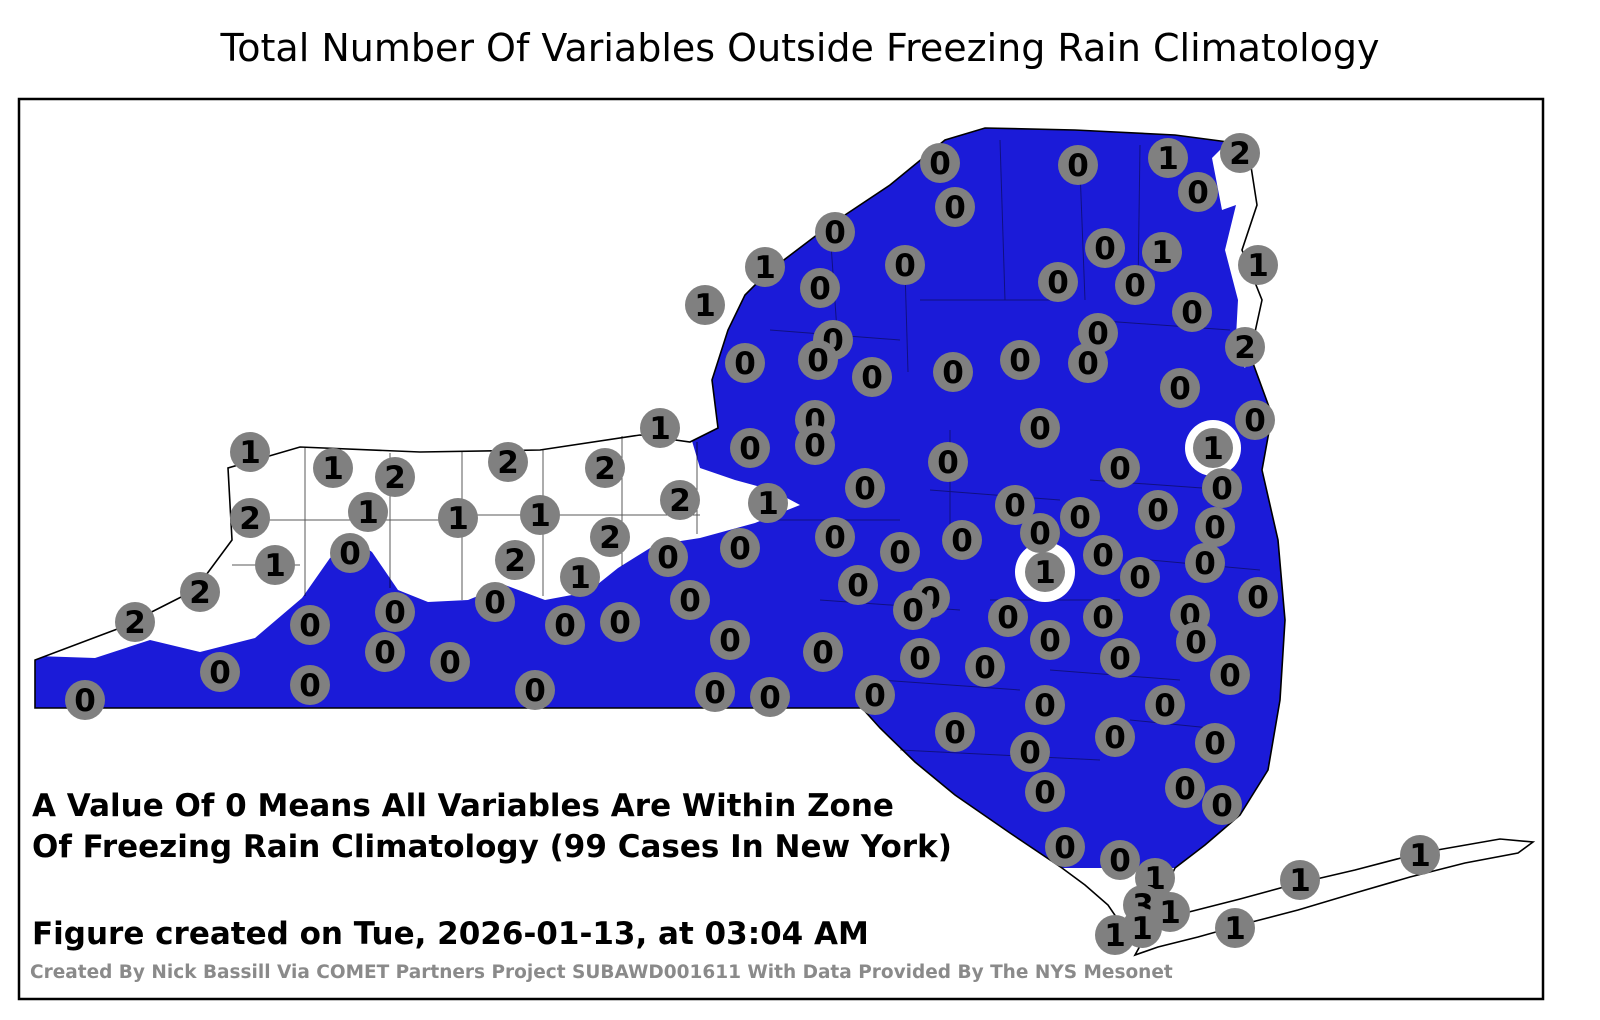 Image resolution: width=1600 pixels, height=1020 pixels. Describe the element at coordinates (1237, 255) in the screenshot. I see `outside-zone-champlain-strip` at that location.